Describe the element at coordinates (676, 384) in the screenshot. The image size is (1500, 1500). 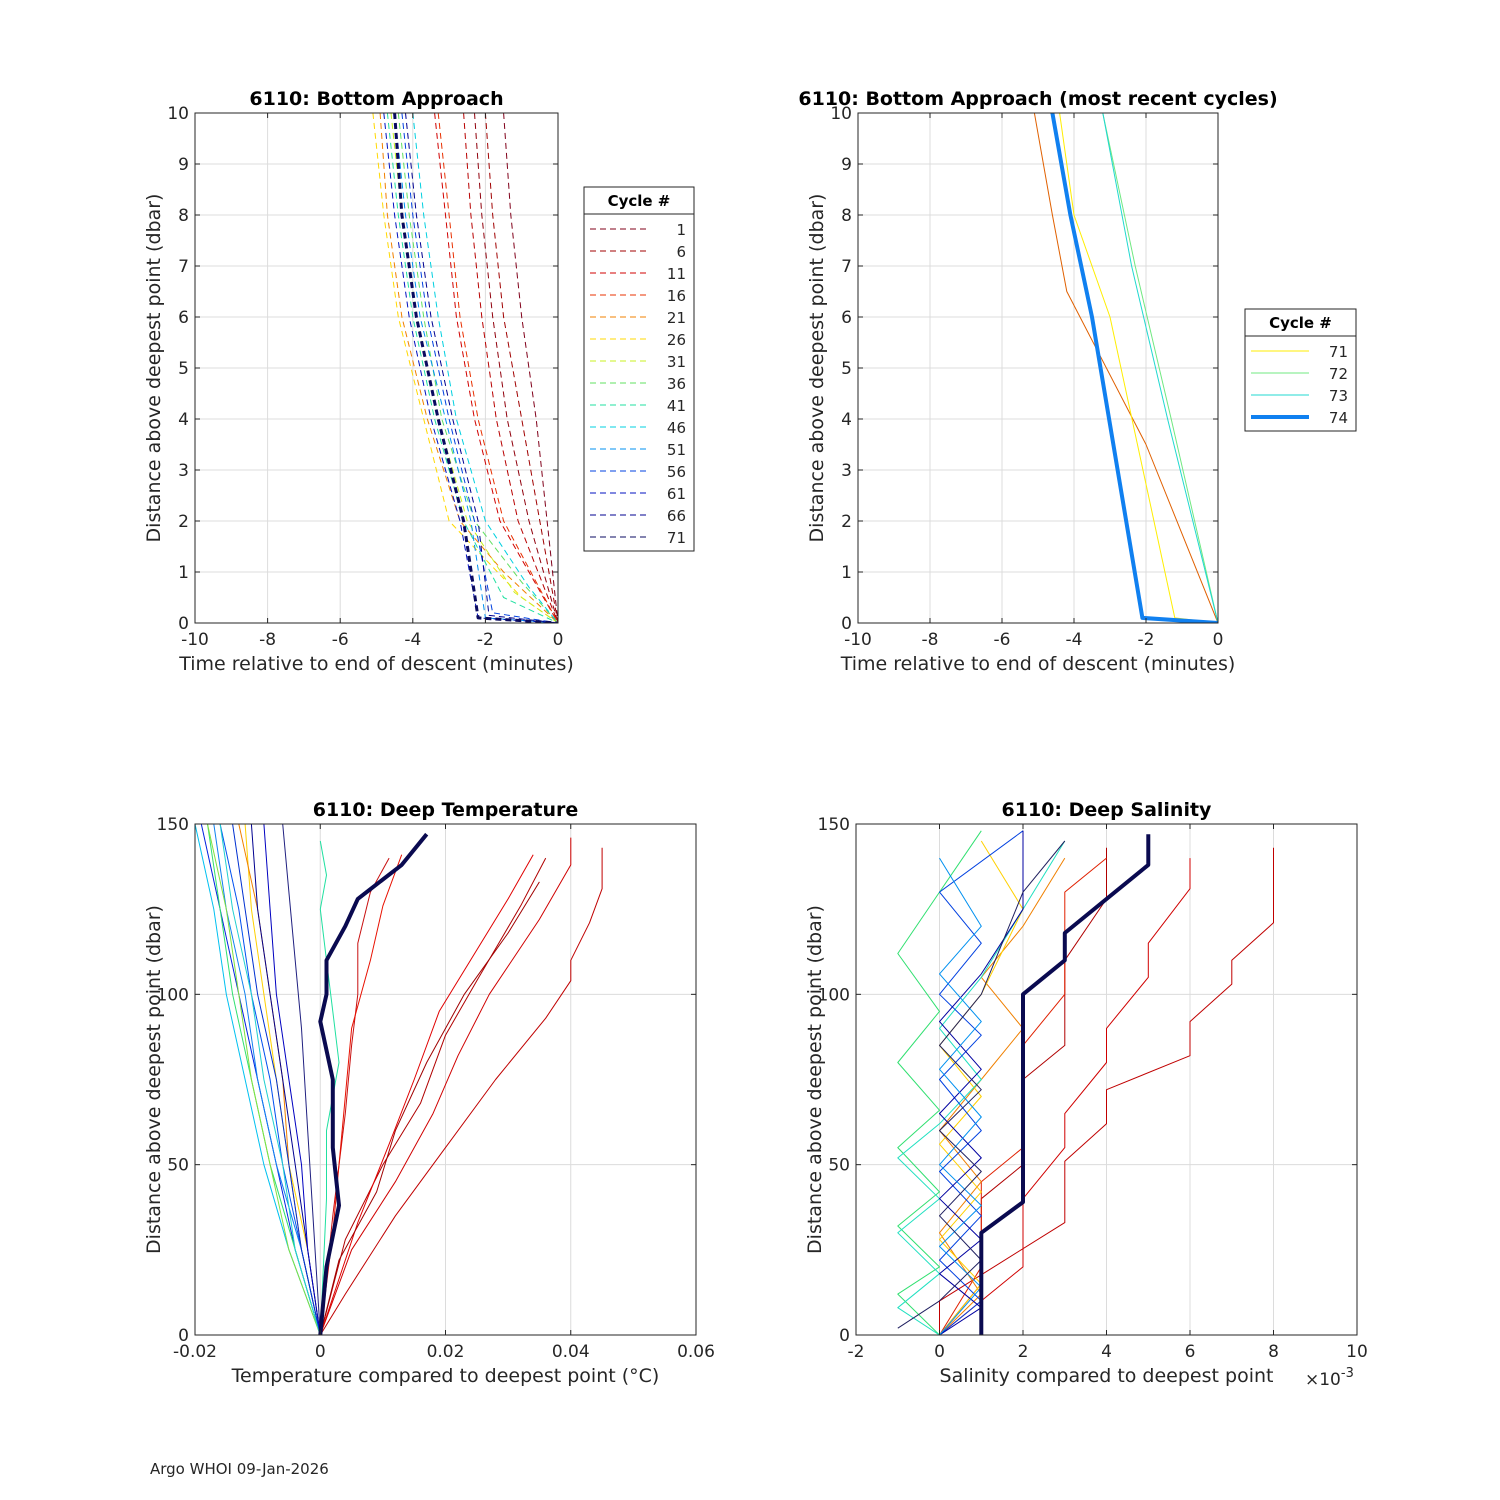
I see `legend-label: 36` at that location.